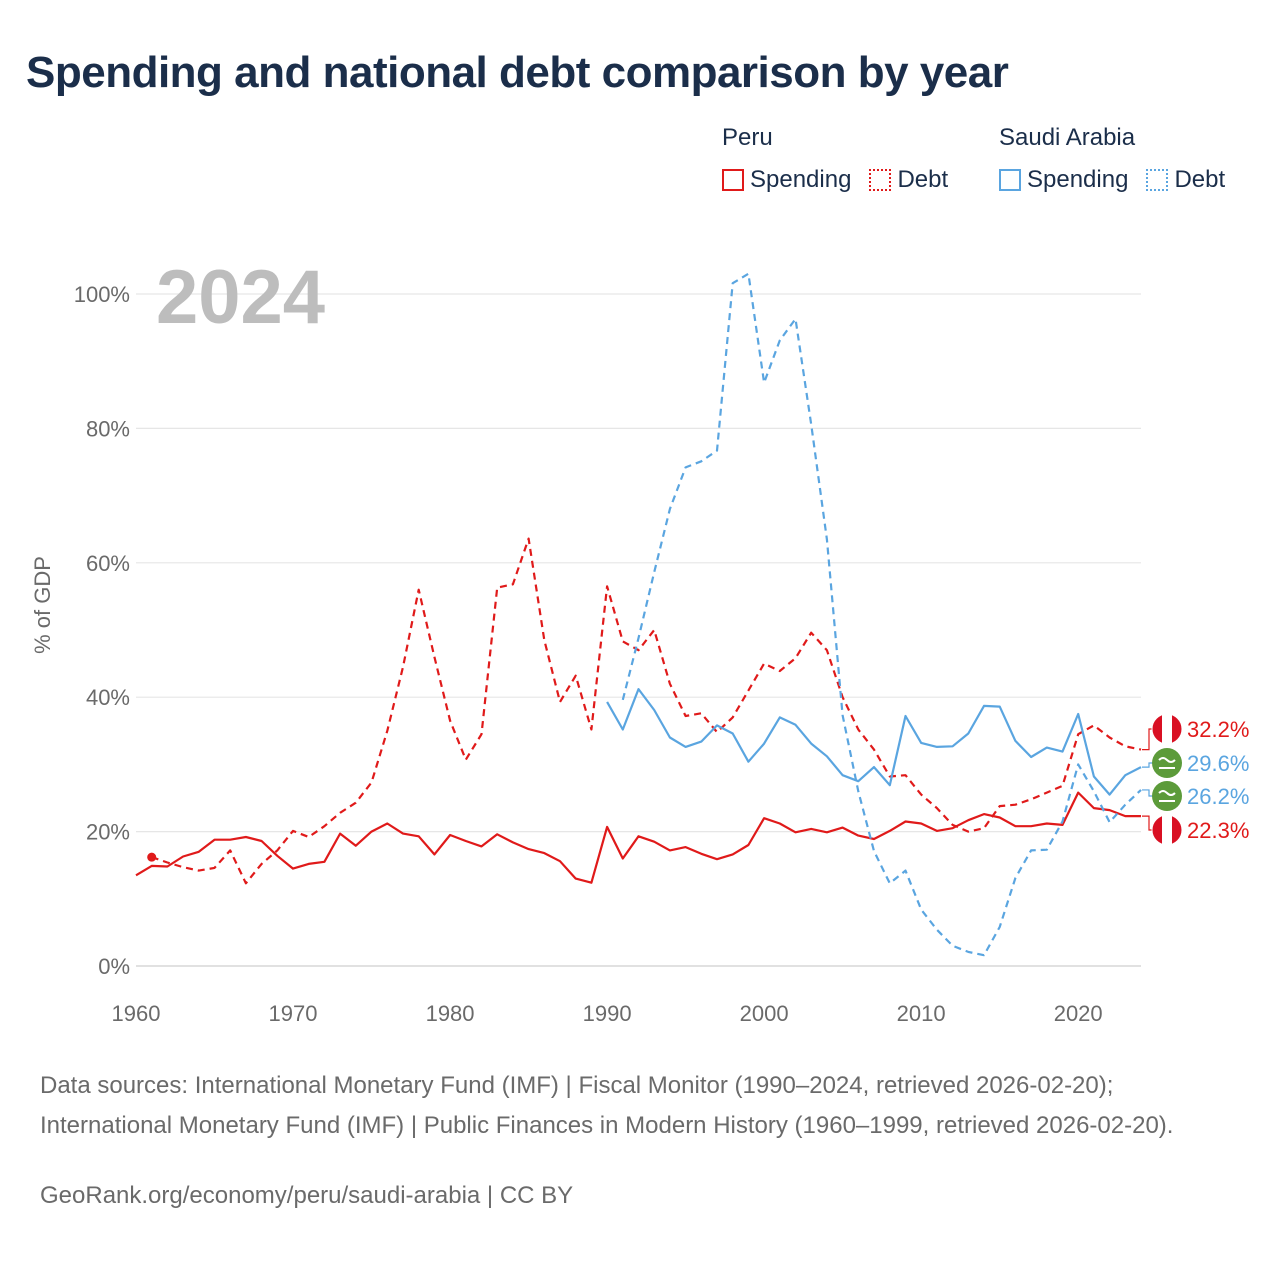 This screenshot has height=1280, width=1280. Describe the element at coordinates (1195, 779) in the screenshot. I see `end-labels: 32.2% 29.6% 26.2% 22.3%` at that location.